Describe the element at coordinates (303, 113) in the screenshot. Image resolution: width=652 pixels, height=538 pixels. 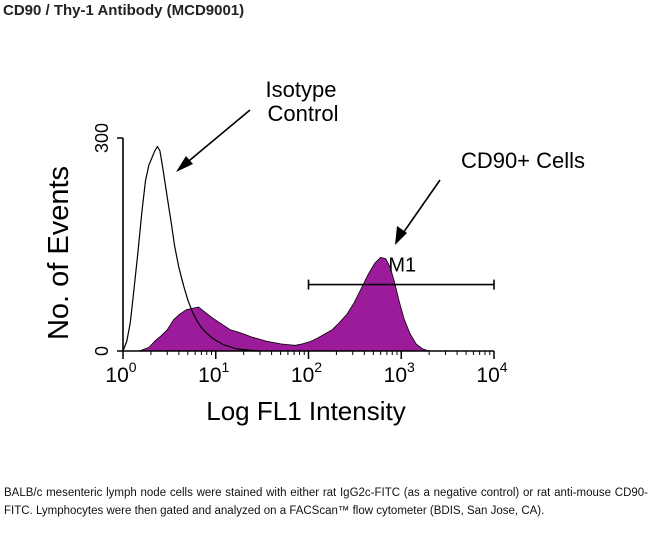
I see `isotype-annotation-line2: Control` at that location.